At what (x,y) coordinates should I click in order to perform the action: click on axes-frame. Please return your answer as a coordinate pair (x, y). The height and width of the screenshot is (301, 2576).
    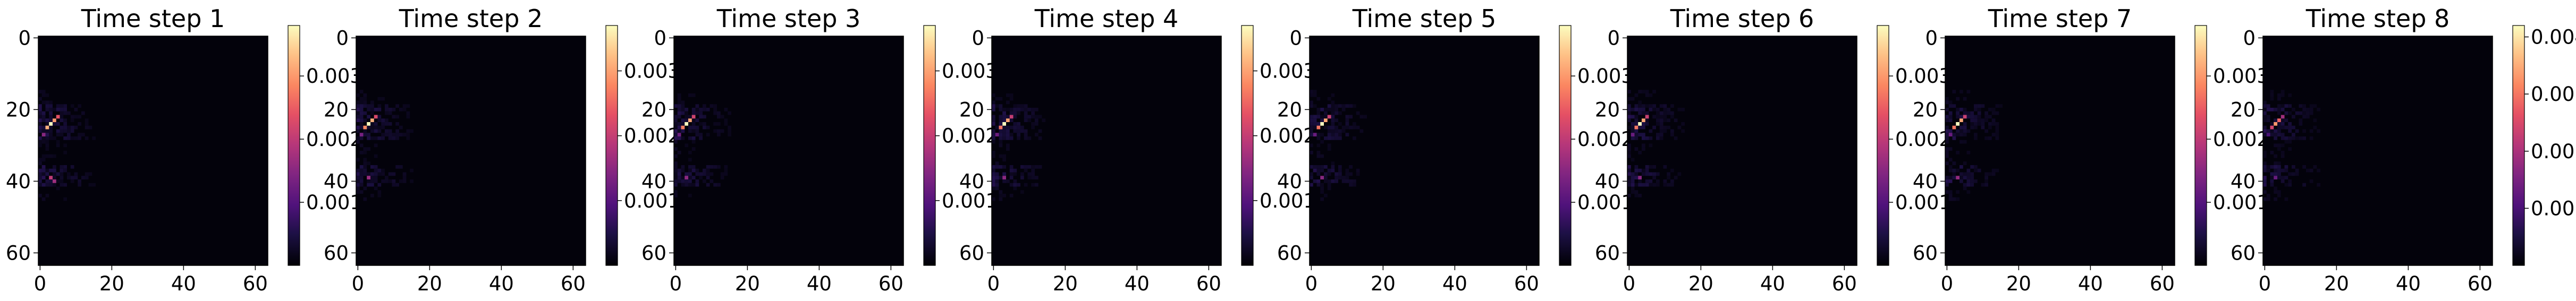
    Looking at the image, I should click on (471, 151).